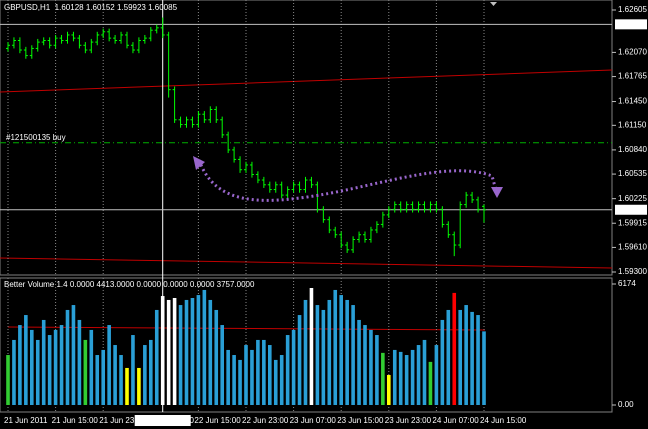 This screenshot has width=648, height=429. I want to click on price-box-label: 1.60085, so click(631, 209).